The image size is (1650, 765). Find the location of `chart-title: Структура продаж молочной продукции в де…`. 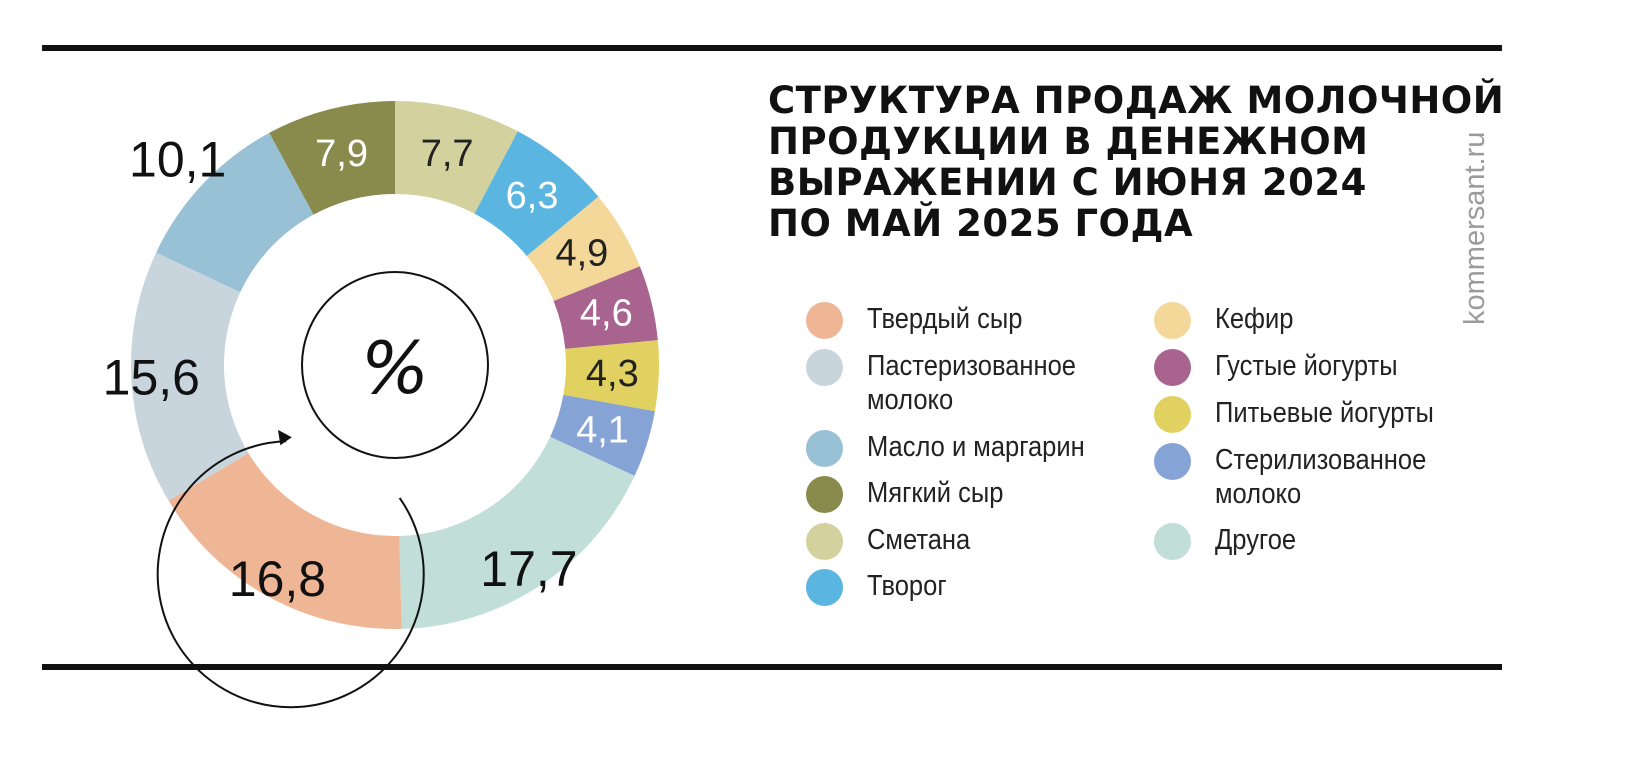

chart-title: Структура продаж молочной продукции в де… is located at coordinates (1136, 162).